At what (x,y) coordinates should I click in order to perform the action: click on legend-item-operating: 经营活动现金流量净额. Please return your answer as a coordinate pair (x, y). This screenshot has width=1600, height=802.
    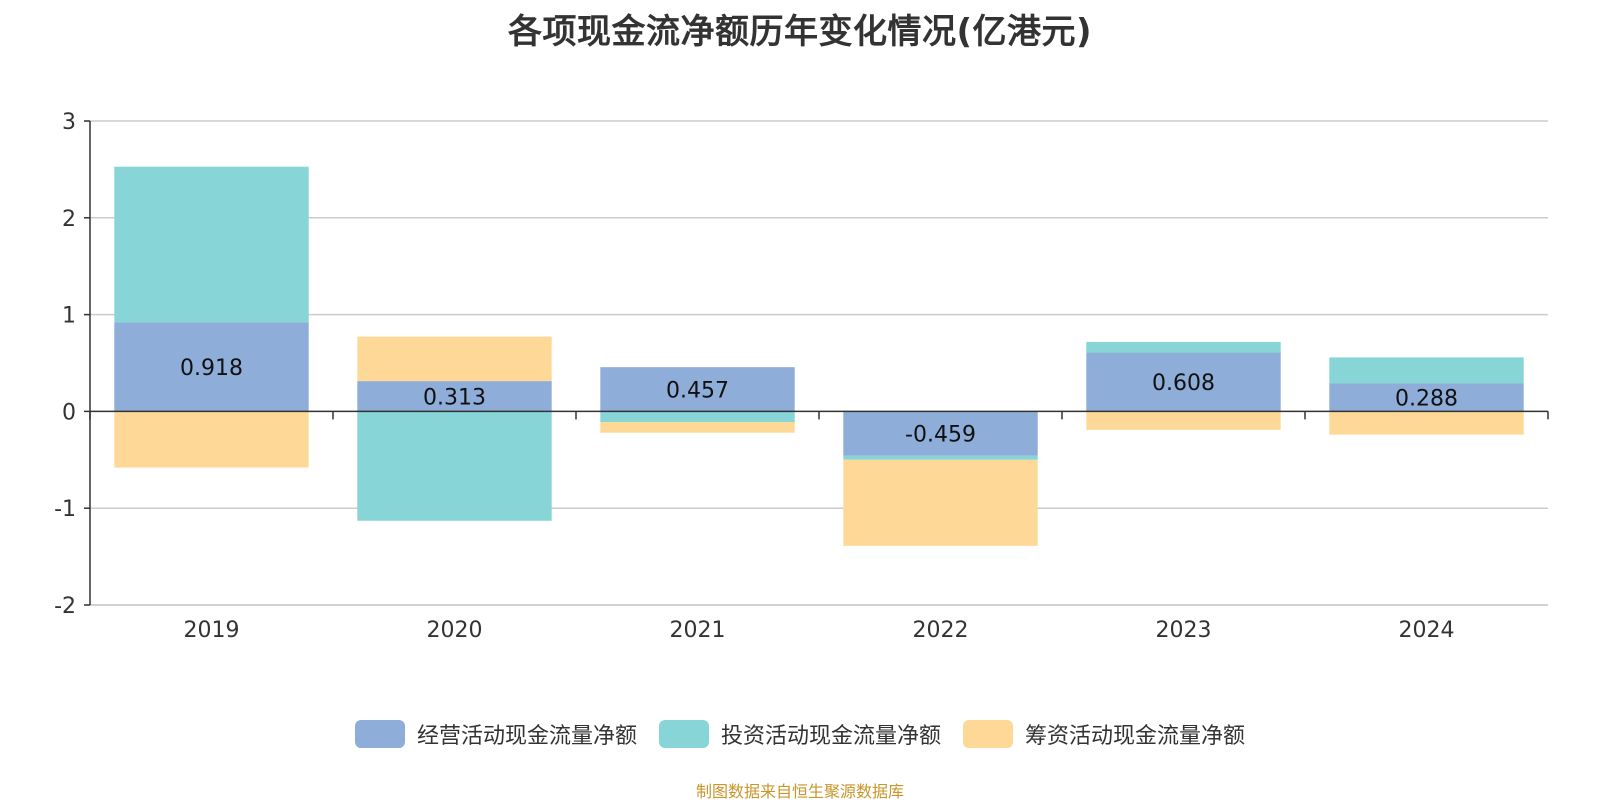
    Looking at the image, I should click on (495, 734).